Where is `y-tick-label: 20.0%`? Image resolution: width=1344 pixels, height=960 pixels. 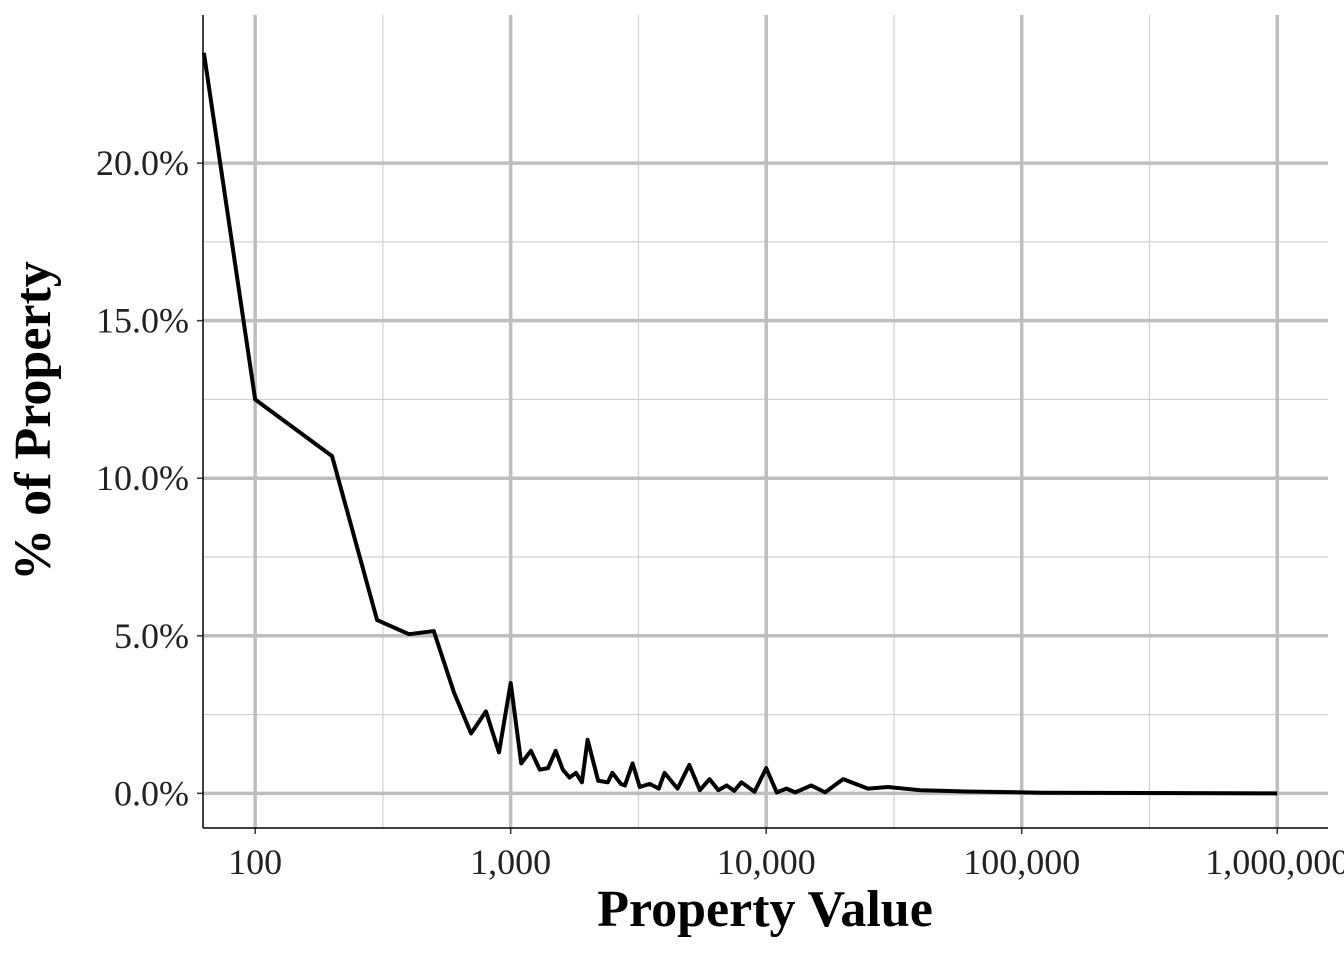
y-tick-label: 20.0% is located at coordinates (142, 163).